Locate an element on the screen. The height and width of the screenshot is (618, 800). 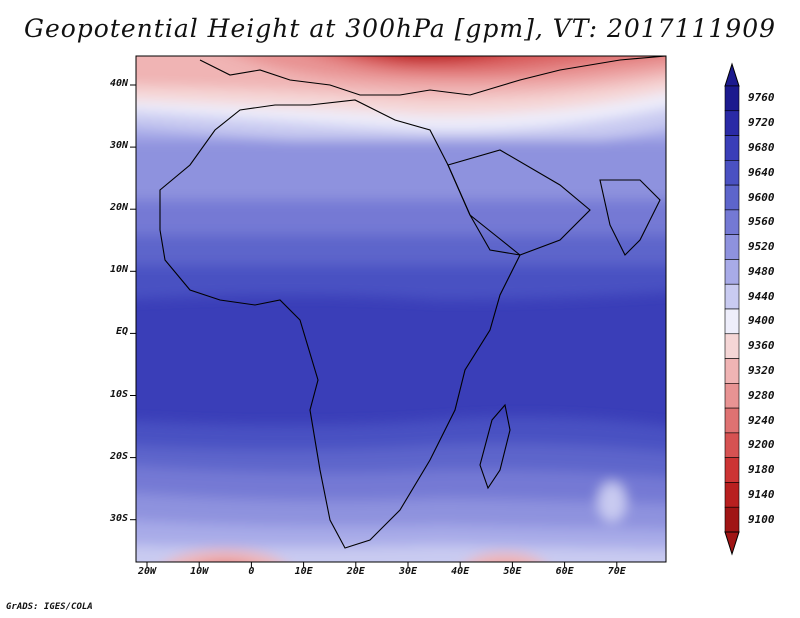
latitude-label: EQ is located at coordinates (121, 332).